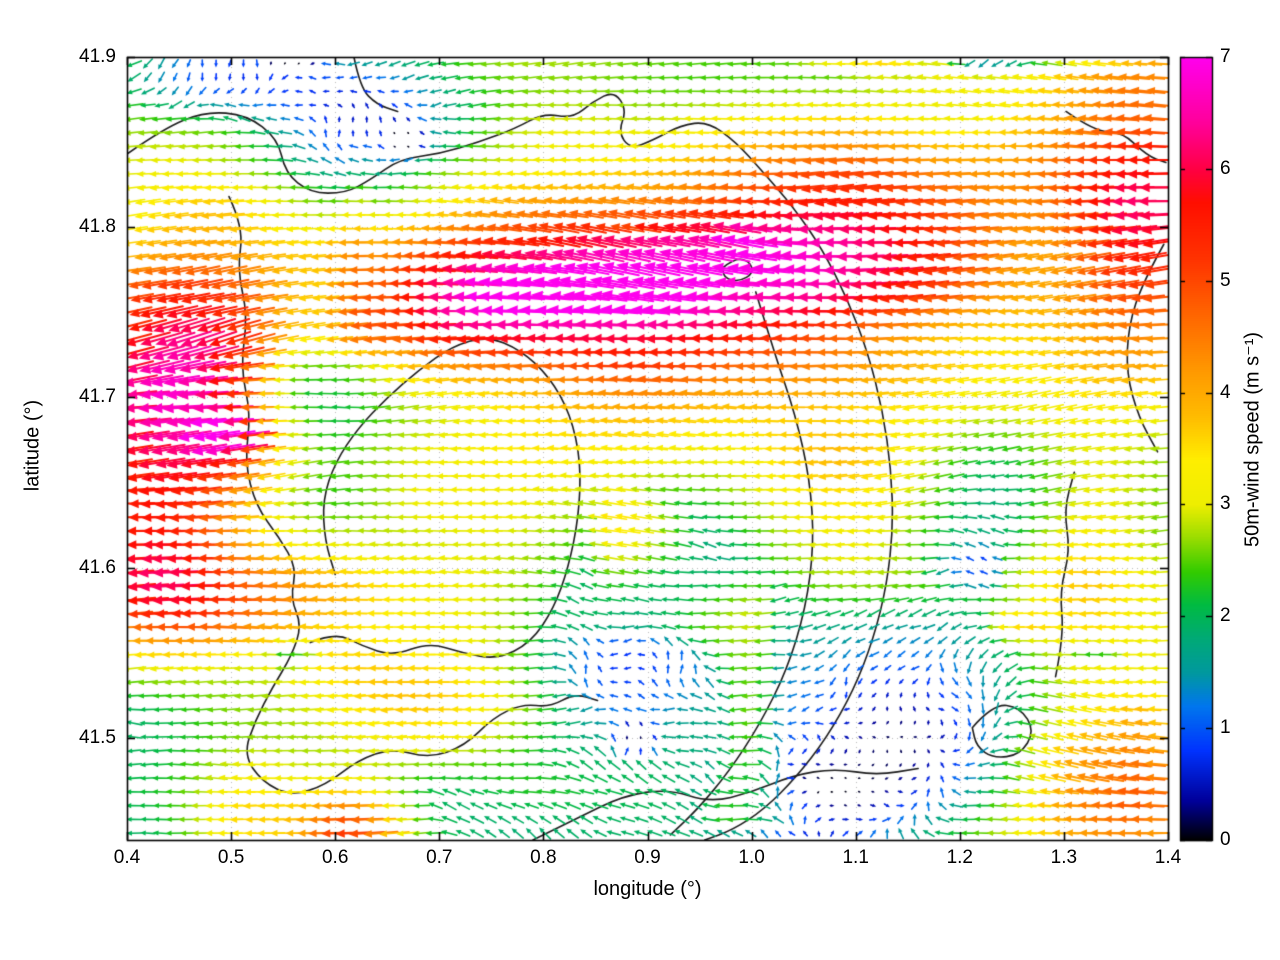 The image size is (1280, 960). What do you see at coordinates (439, 857) in the screenshot?
I see `x-tick-label: 0.7` at bounding box center [439, 857].